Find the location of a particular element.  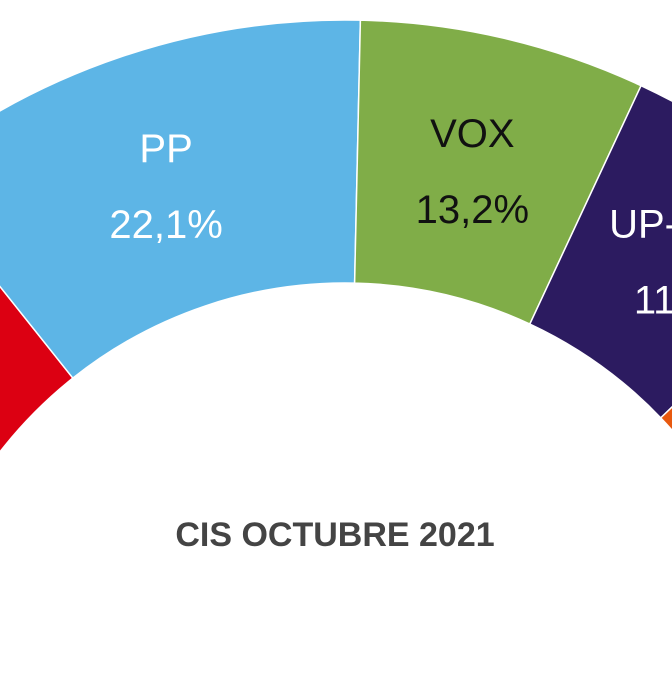

slice-value: 11,8 is located at coordinates (653, 300).